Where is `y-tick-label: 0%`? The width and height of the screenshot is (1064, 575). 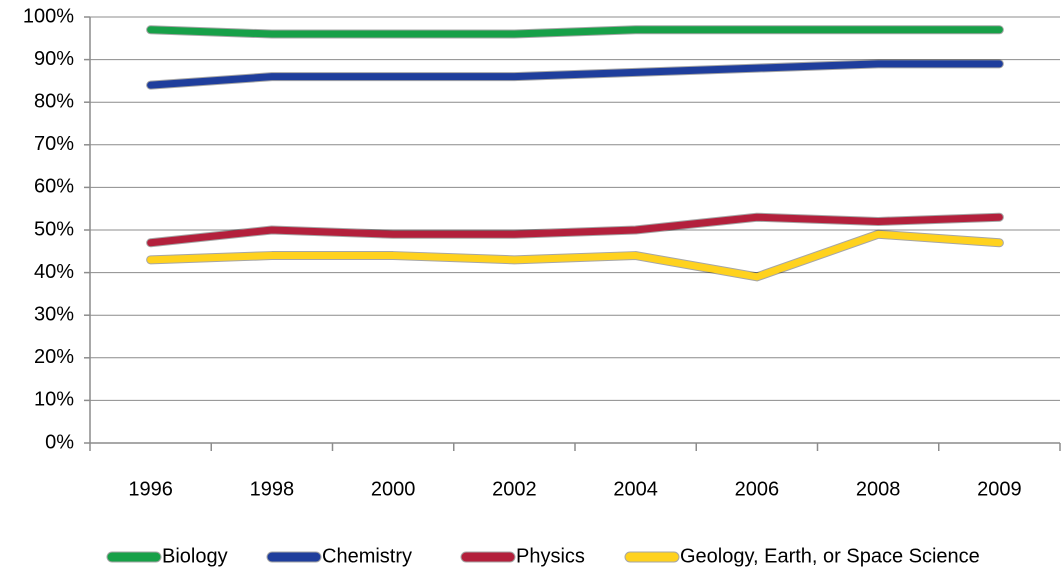 y-tick-label: 0% is located at coordinates (59, 442).